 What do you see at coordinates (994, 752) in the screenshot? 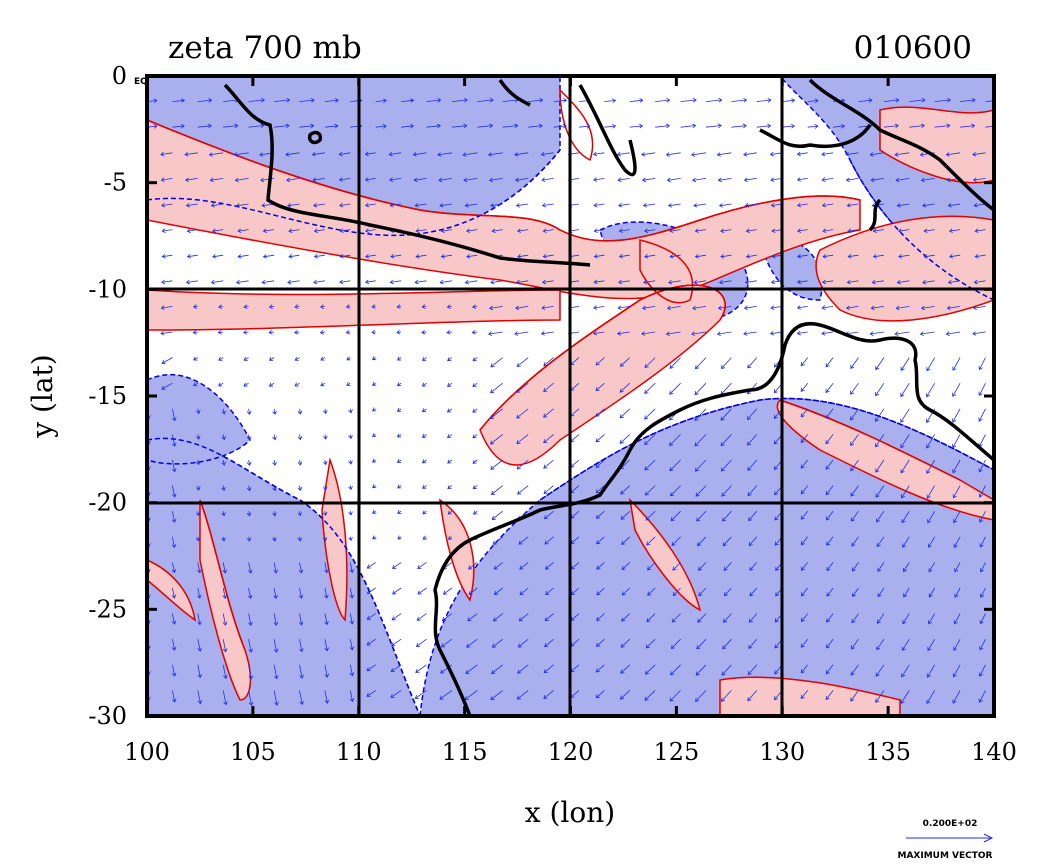
I see `x-tick-label: 140` at bounding box center [994, 752].